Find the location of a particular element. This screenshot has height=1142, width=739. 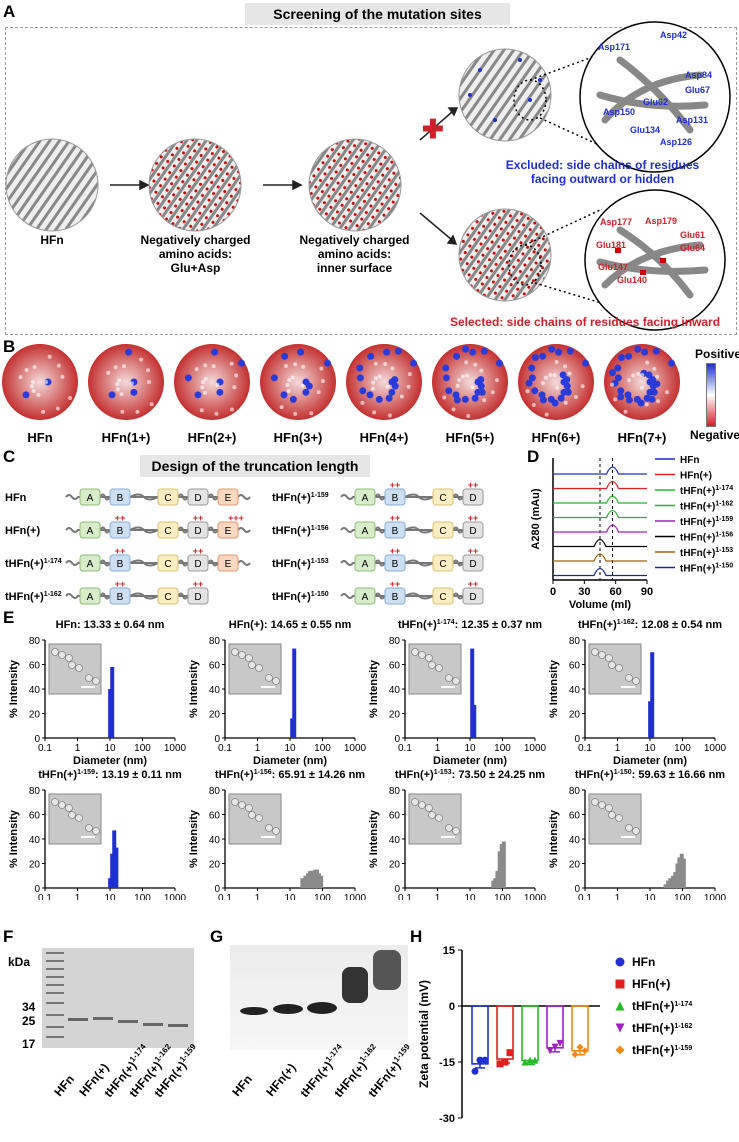

d-legend-label: tHFn(+)1-153 is located at coordinates (706, 553).